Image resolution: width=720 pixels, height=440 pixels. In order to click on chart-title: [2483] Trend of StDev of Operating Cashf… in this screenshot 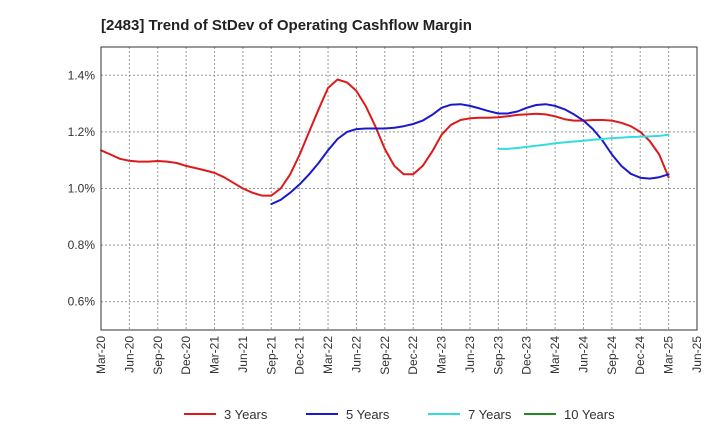, I will do `click(286, 25)`.